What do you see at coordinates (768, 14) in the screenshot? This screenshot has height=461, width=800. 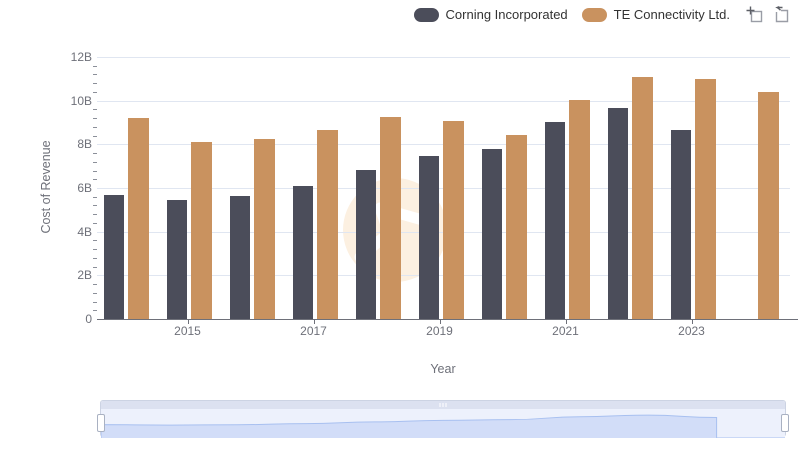 I see `chart-toolbox` at bounding box center [768, 14].